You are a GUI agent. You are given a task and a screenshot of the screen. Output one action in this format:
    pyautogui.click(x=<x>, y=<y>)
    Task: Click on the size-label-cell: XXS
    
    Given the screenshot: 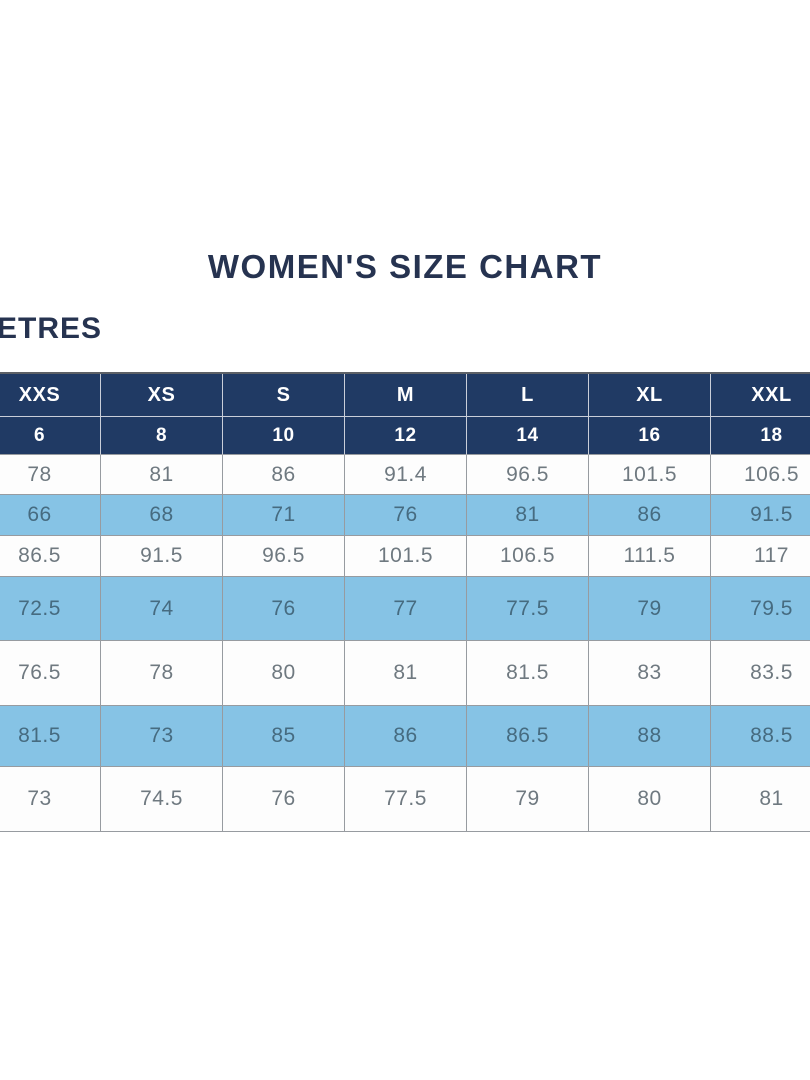 What is the action you would take?
    pyautogui.click(x=50, y=395)
    